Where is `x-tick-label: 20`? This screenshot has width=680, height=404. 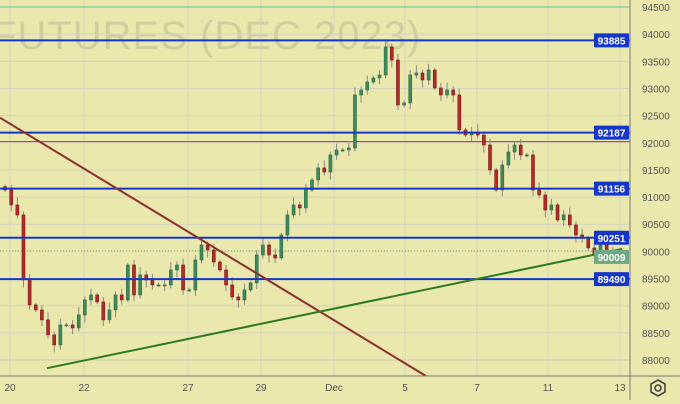 x-tick-label: 20 is located at coordinates (10, 388).